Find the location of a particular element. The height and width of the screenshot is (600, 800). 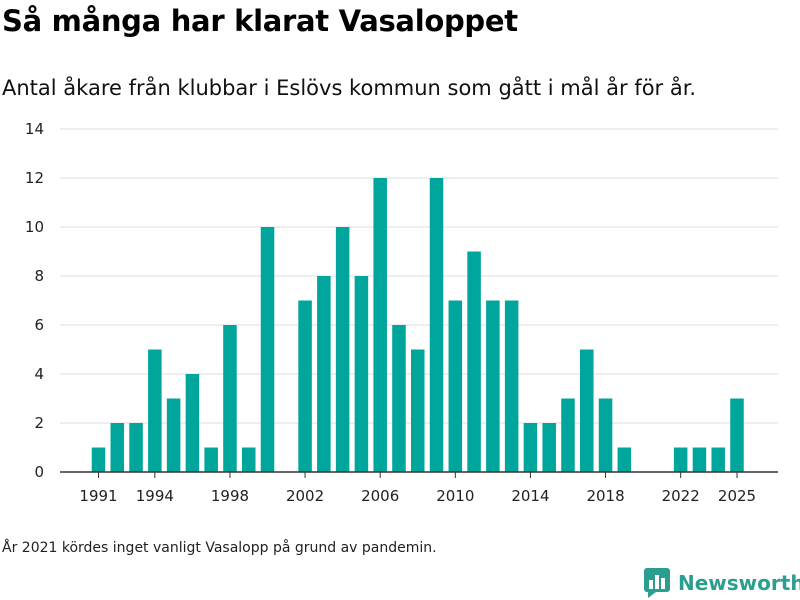

y-tick-label: 10 is located at coordinates (34, 227).